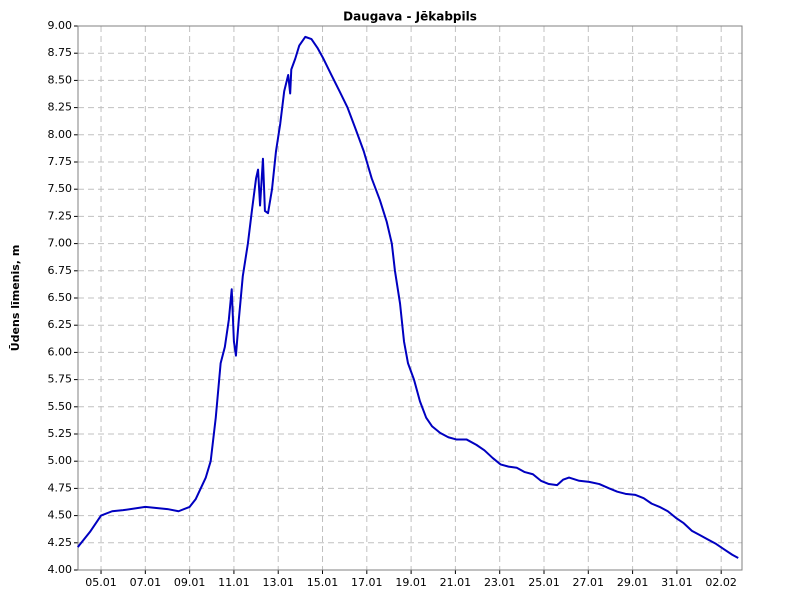 This screenshot has width=800, height=600. Describe the element at coordinates (60, 215) in the screenshot. I see `y-tick-label: 7.25` at that location.